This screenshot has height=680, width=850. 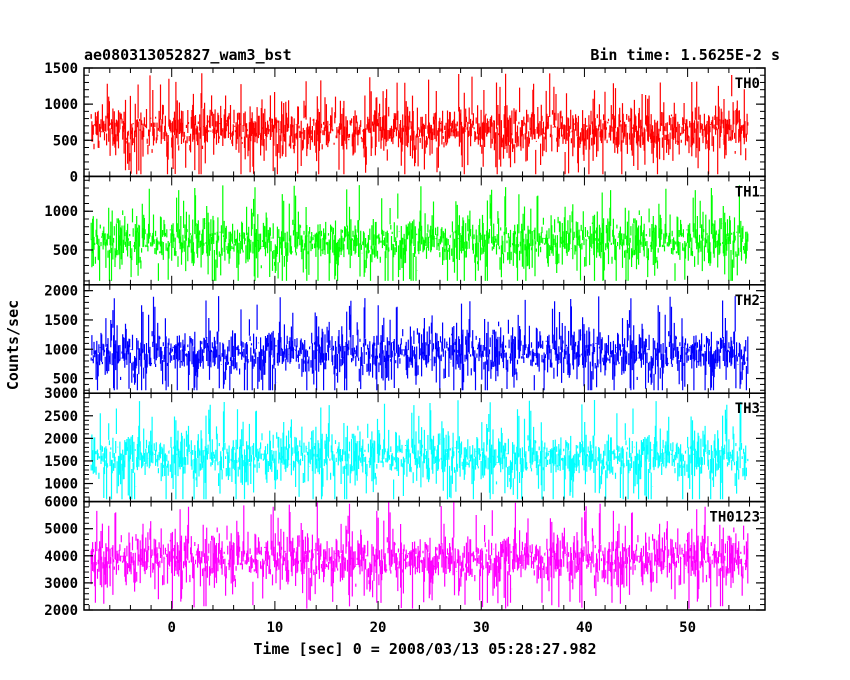 I want to click on x-tick-label: 0, so click(x=171, y=628).